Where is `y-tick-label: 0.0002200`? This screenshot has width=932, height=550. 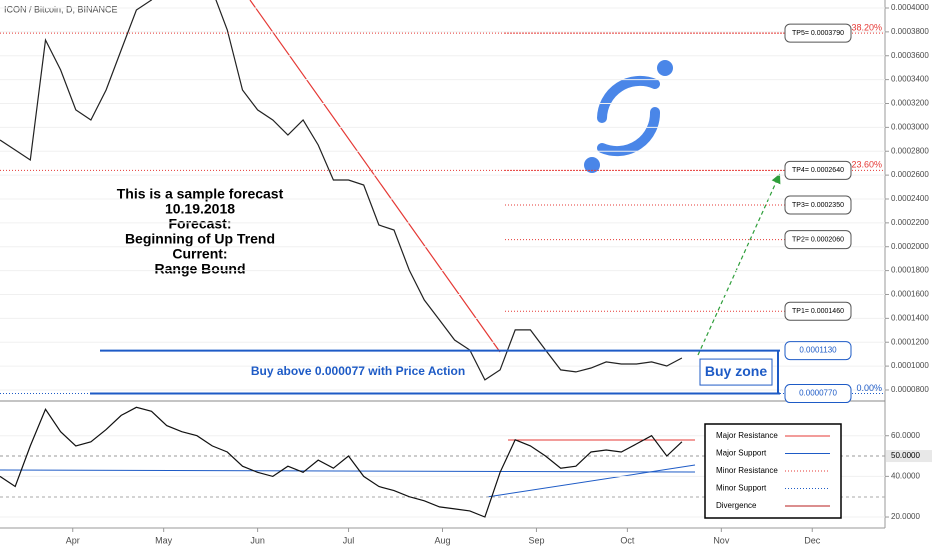 y-tick-label: 0.0002200 is located at coordinates (910, 222).